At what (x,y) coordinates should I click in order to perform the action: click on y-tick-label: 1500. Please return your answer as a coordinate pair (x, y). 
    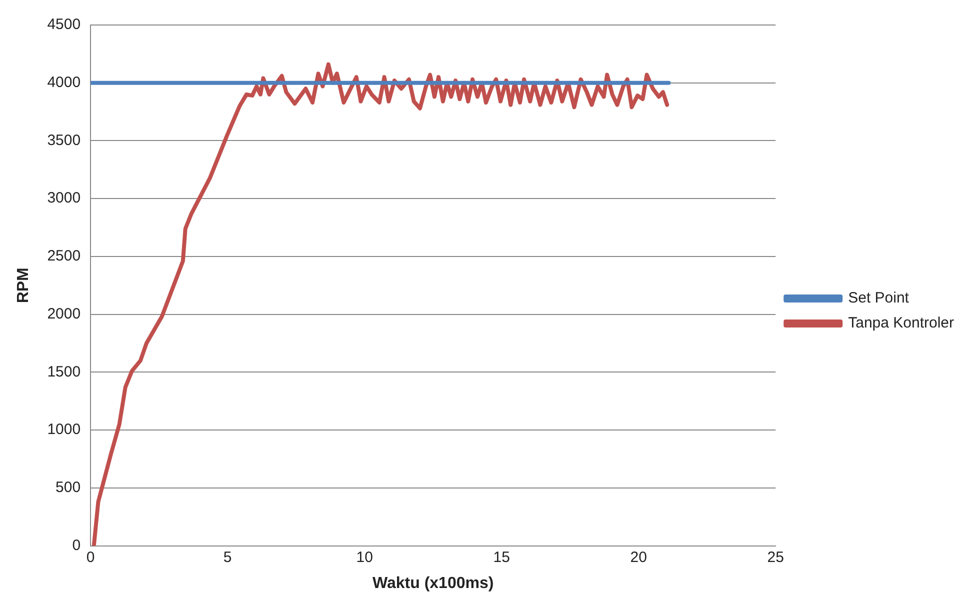
    Looking at the image, I should click on (64, 371).